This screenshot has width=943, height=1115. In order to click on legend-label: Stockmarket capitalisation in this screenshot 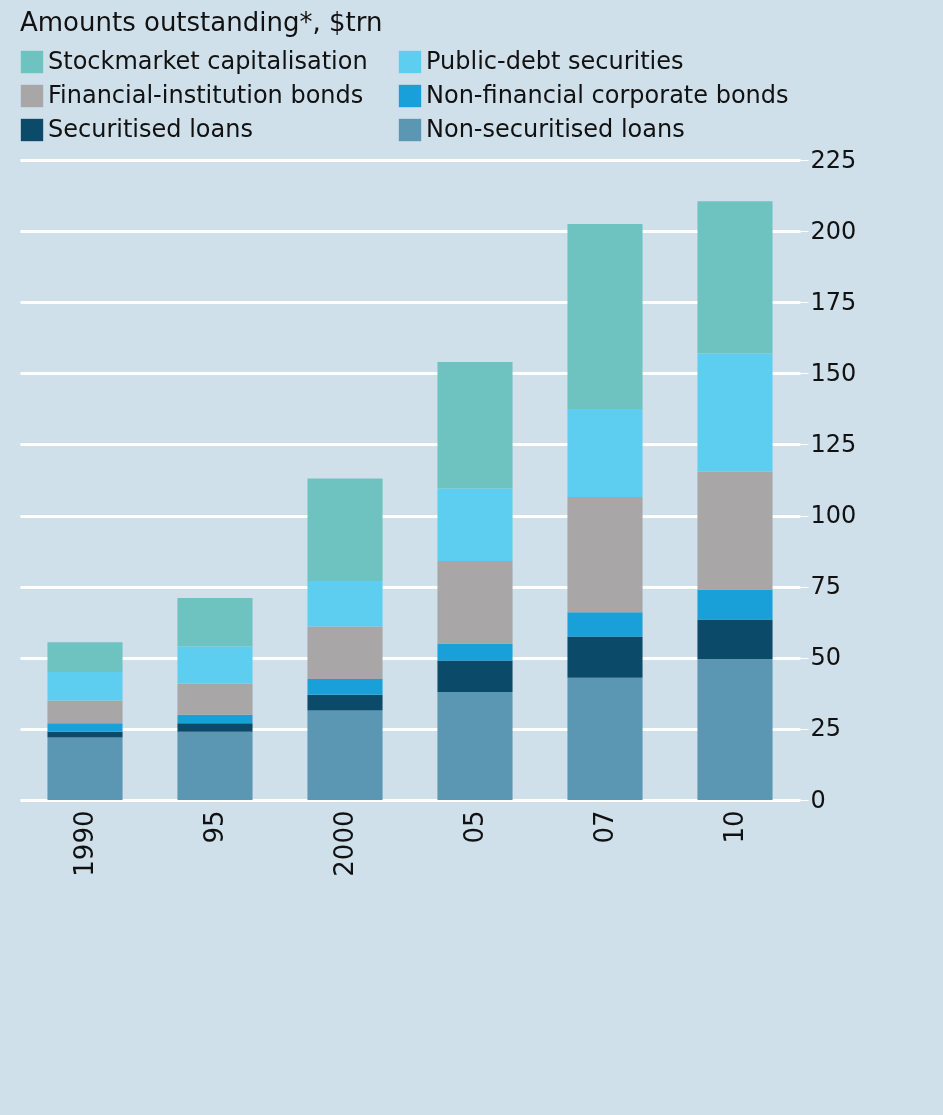, I will do `click(208, 61)`.